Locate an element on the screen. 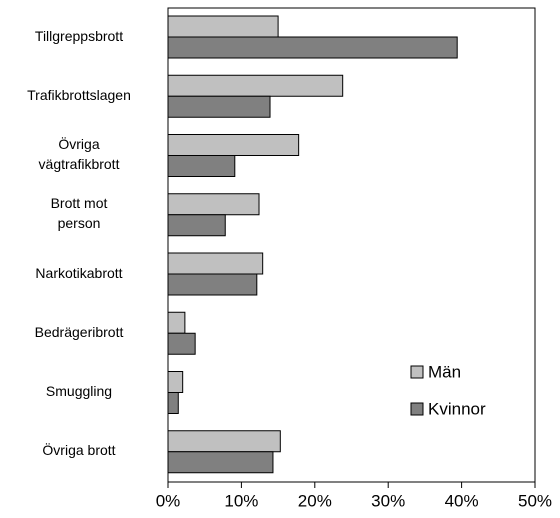  legend-label: Kvinnor is located at coordinates (457, 408).